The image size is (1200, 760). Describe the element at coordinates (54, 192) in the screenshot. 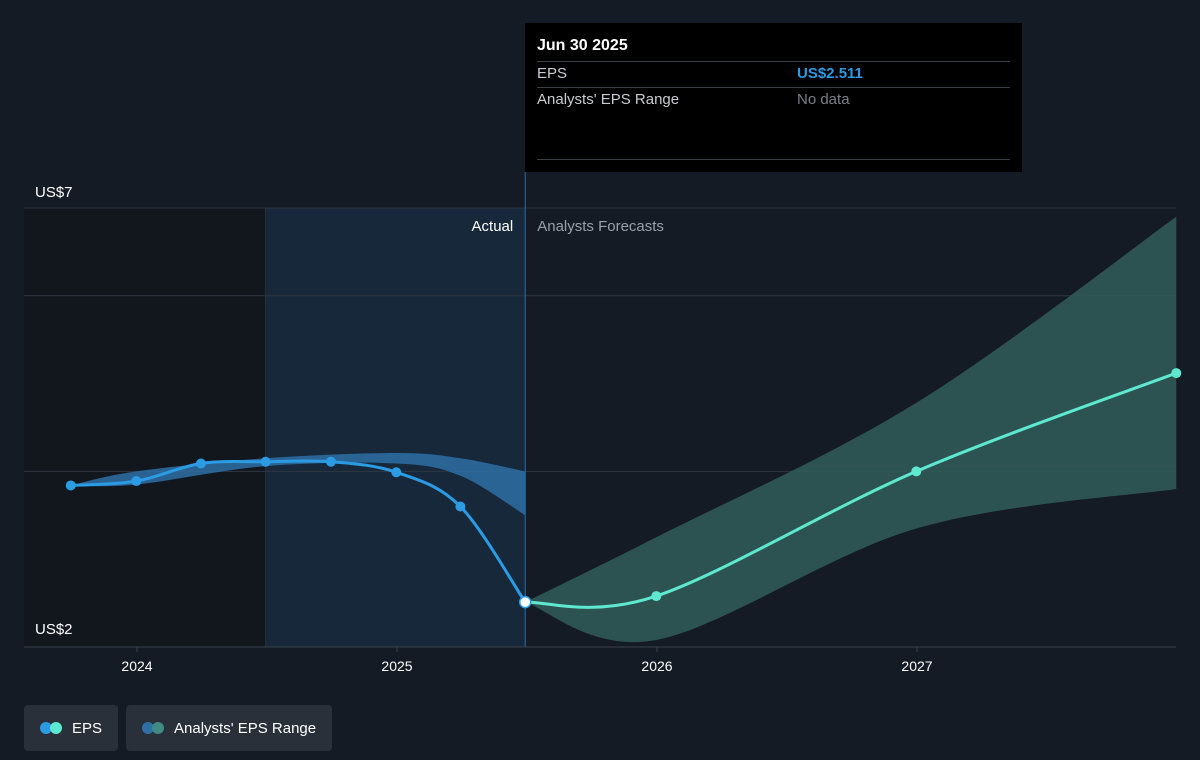

I see `y-tick-label: US$7` at that location.